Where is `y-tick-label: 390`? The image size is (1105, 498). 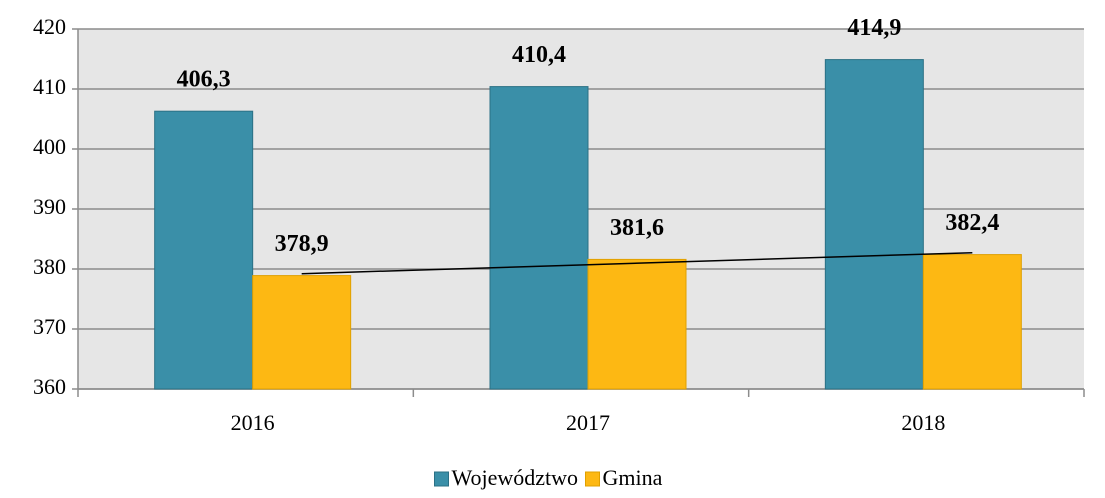
y-tick-label: 390 is located at coordinates (49, 206).